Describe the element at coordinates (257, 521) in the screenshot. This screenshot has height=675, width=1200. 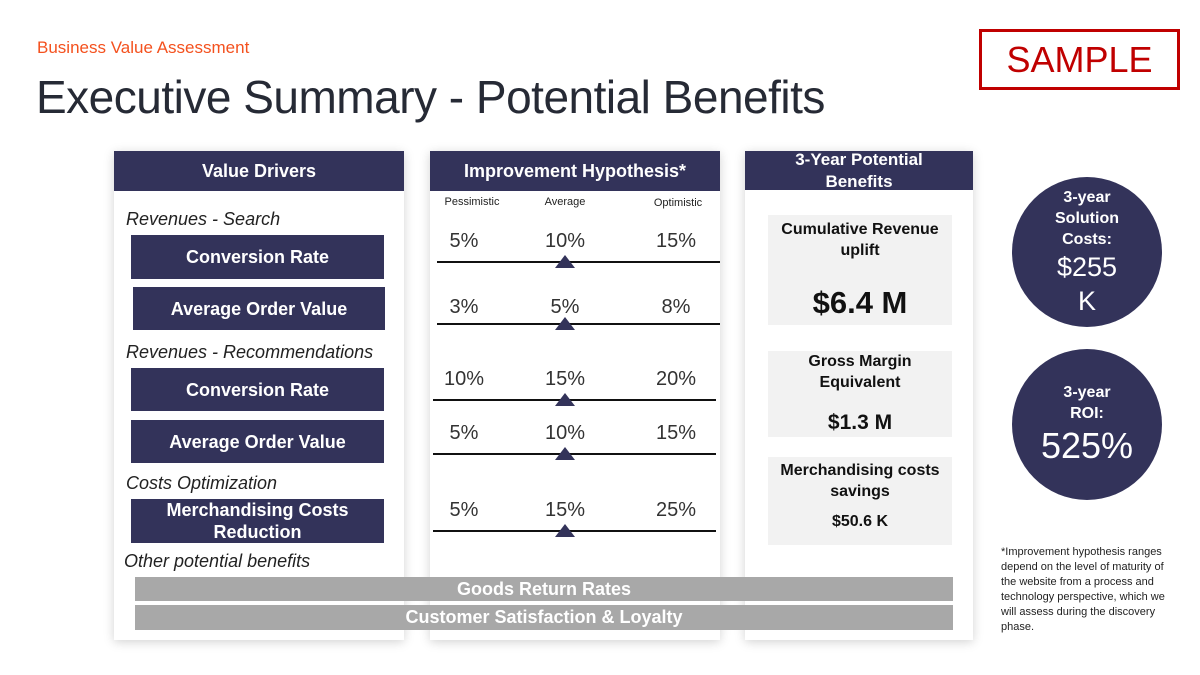
I see `driver-merch-costs: Merchandising Costs Reduction` at that location.